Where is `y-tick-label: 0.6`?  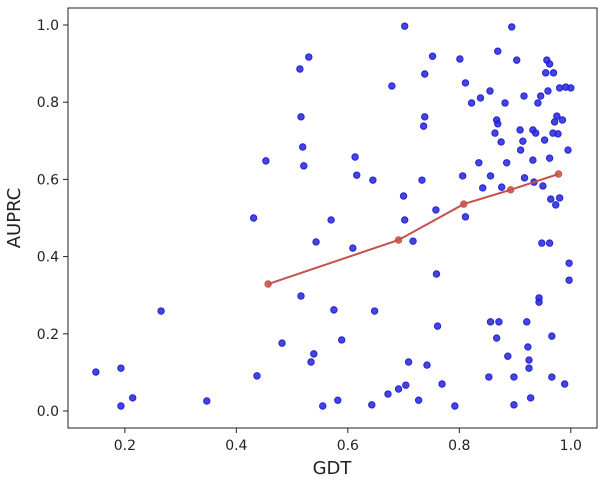 y-tick-label: 0.6 is located at coordinates (48, 180).